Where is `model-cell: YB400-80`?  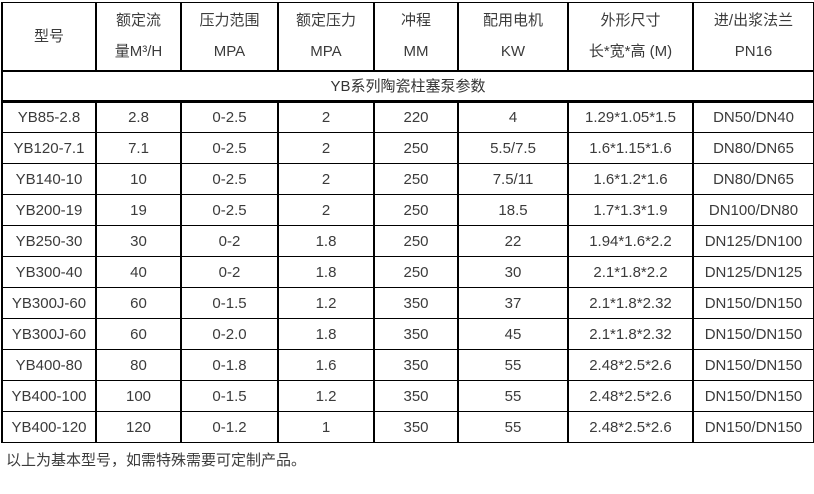
model-cell: YB400-80 is located at coordinates (49, 365).